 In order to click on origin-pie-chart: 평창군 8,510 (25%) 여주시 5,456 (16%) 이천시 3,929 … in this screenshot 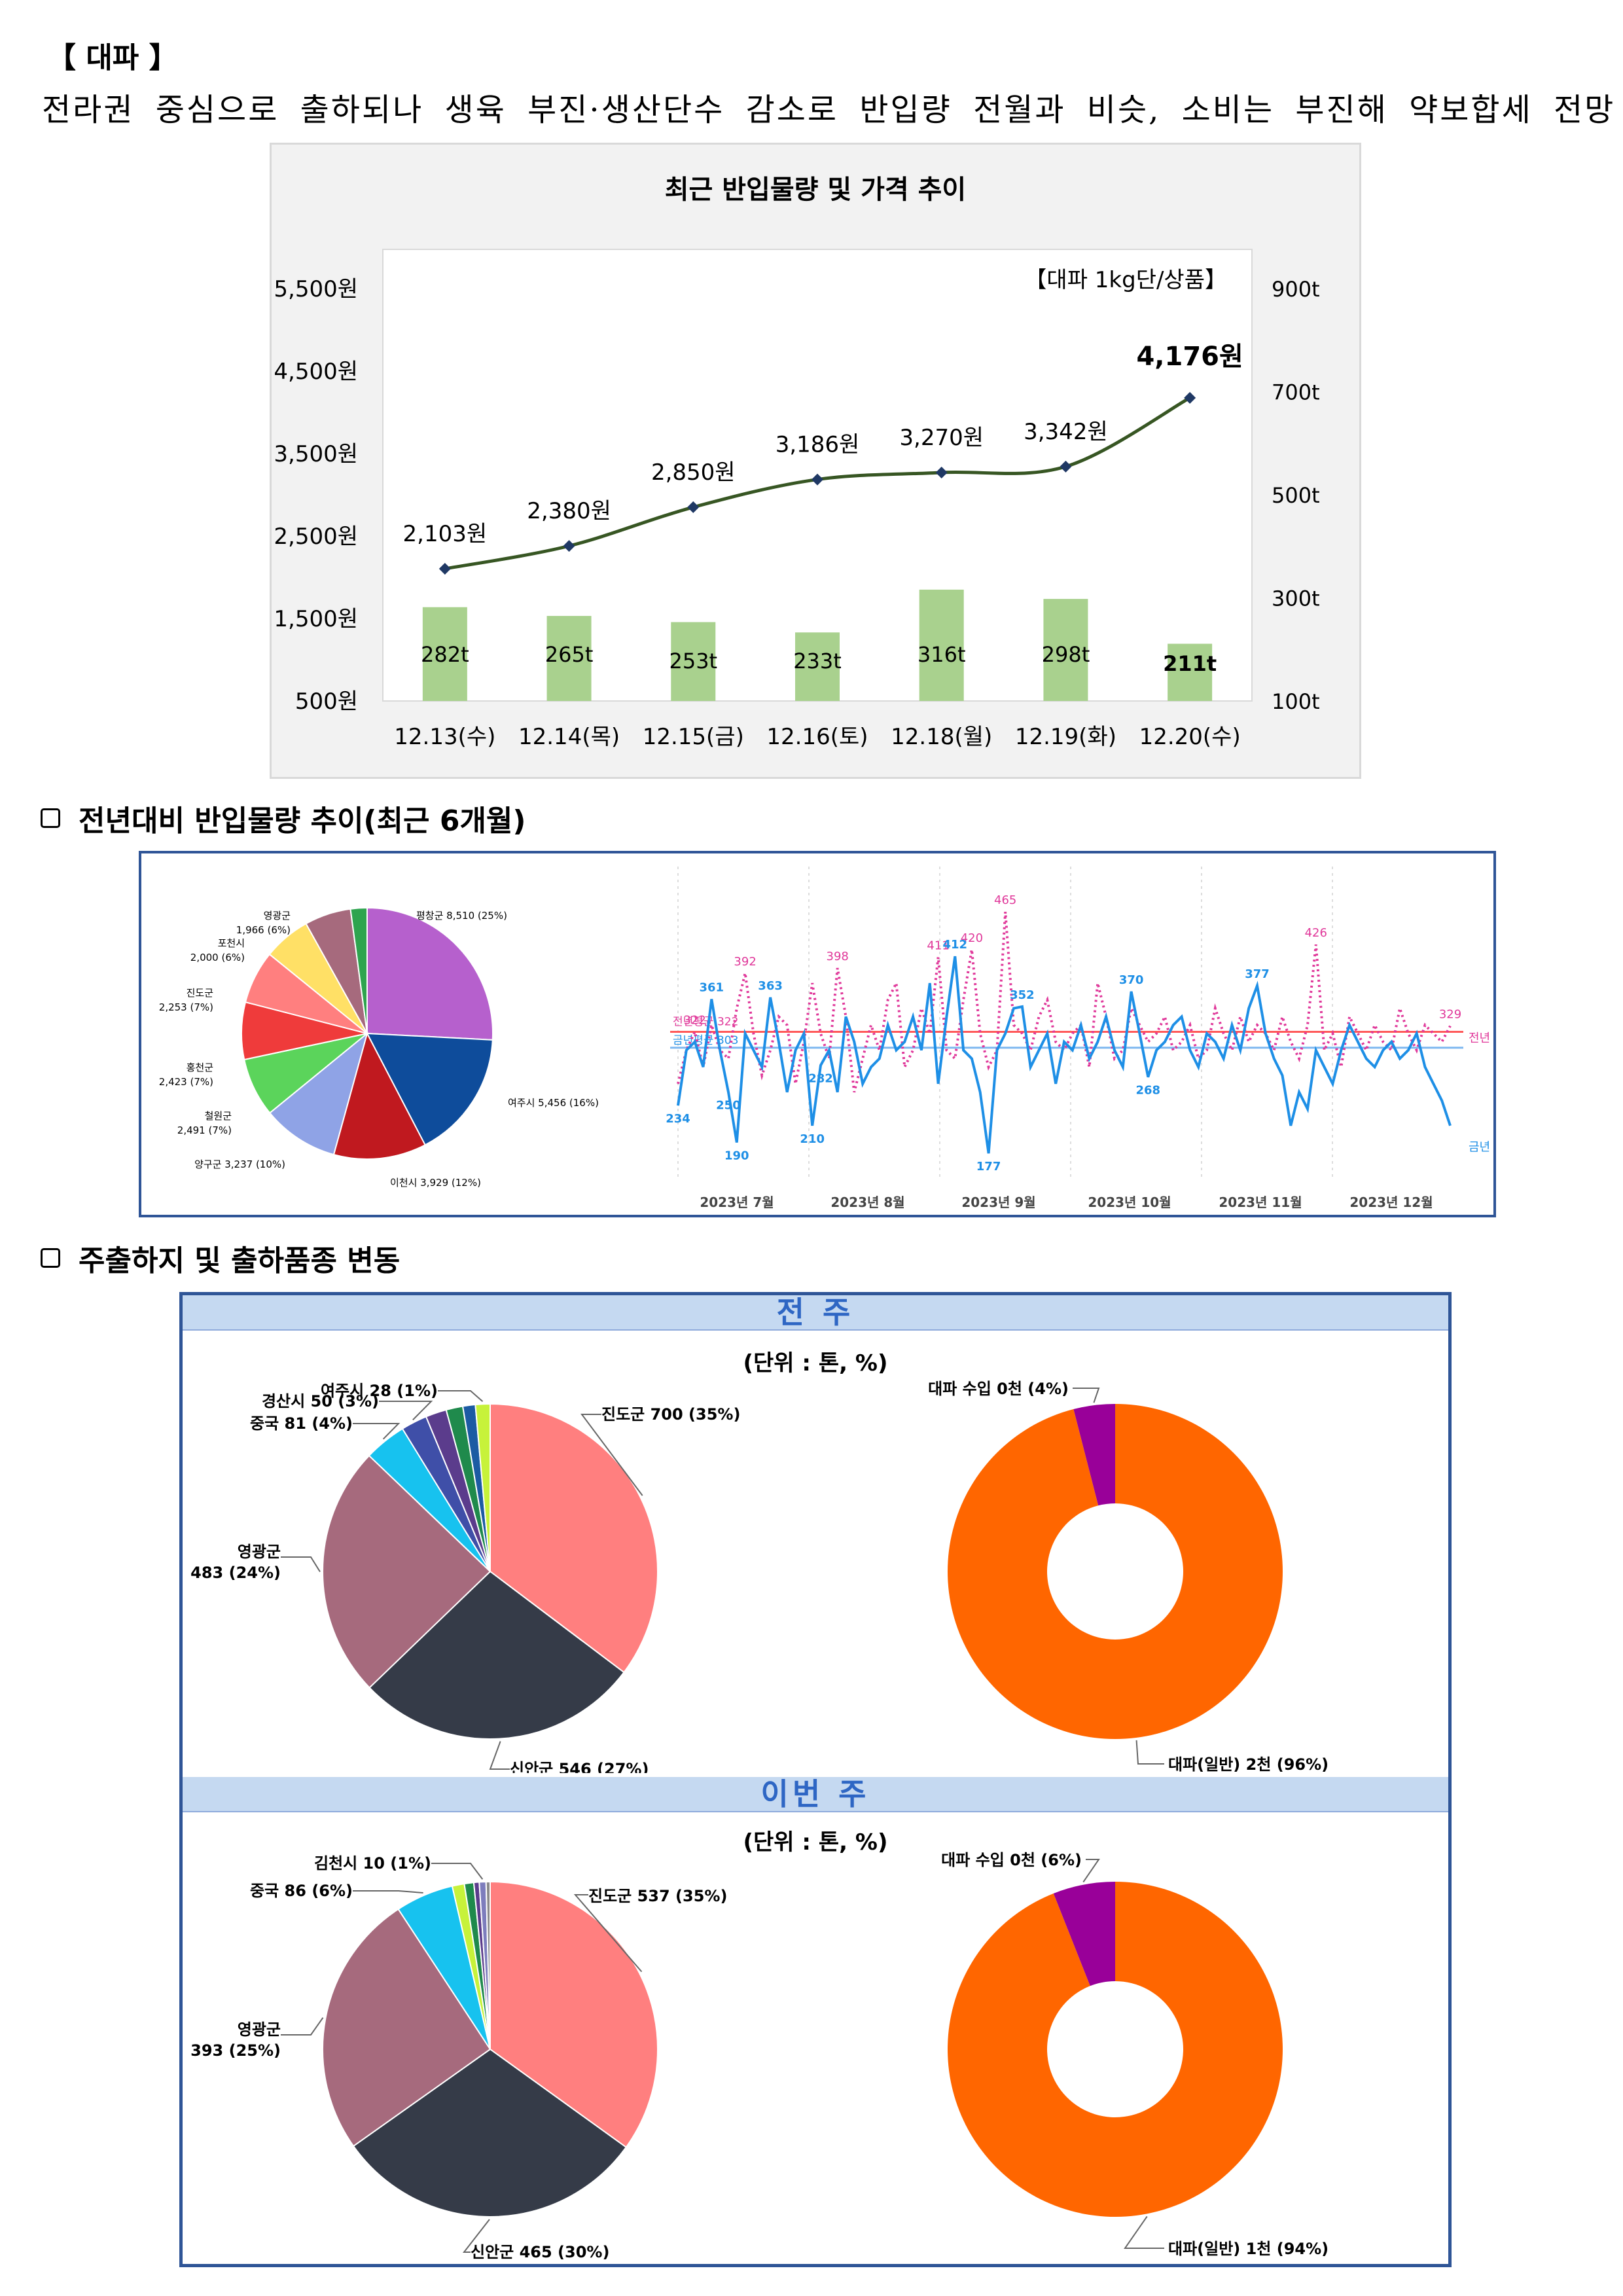, I will do `click(379, 1047)`.